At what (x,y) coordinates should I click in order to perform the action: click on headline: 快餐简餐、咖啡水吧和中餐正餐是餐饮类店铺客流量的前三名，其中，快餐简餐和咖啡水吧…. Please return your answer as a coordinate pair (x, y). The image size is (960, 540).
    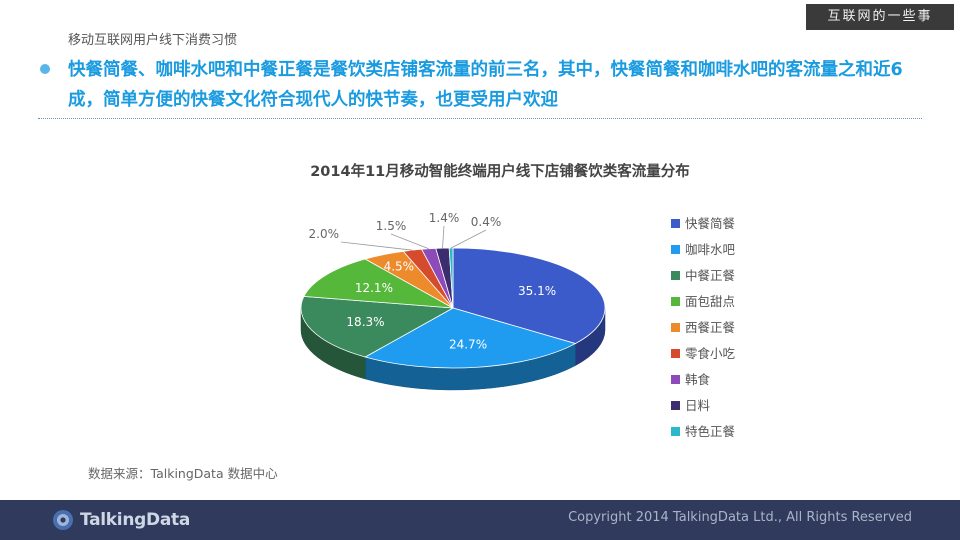
    Looking at the image, I should click on (485, 85).